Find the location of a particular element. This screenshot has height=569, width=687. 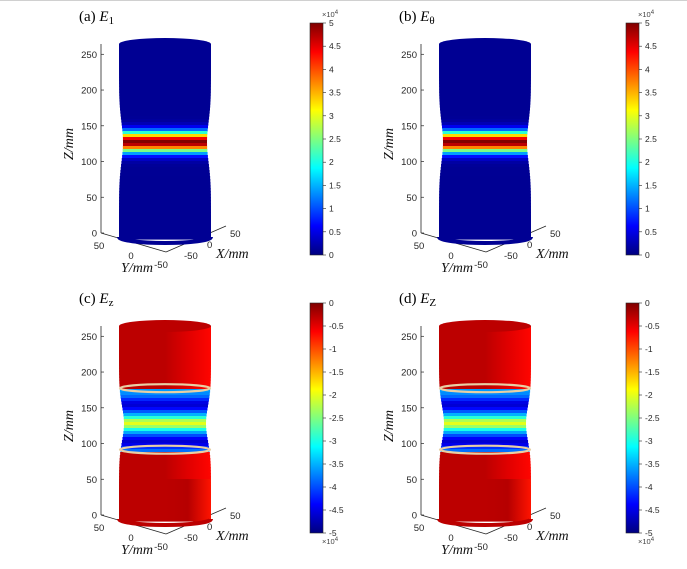

colorbar-tick-label: 0 is located at coordinates (647, 255).